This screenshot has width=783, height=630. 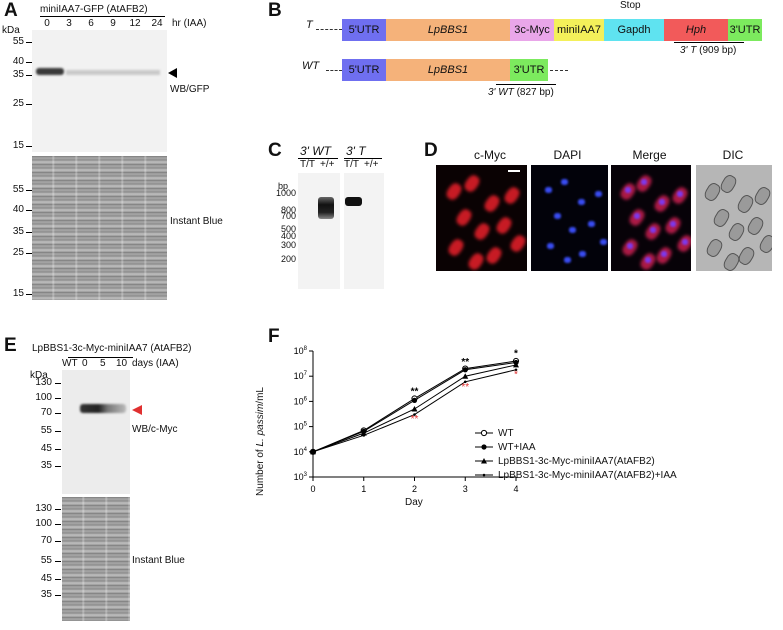 I want to click on wt-construct-box: LpBBS1, so click(x=448, y=70).